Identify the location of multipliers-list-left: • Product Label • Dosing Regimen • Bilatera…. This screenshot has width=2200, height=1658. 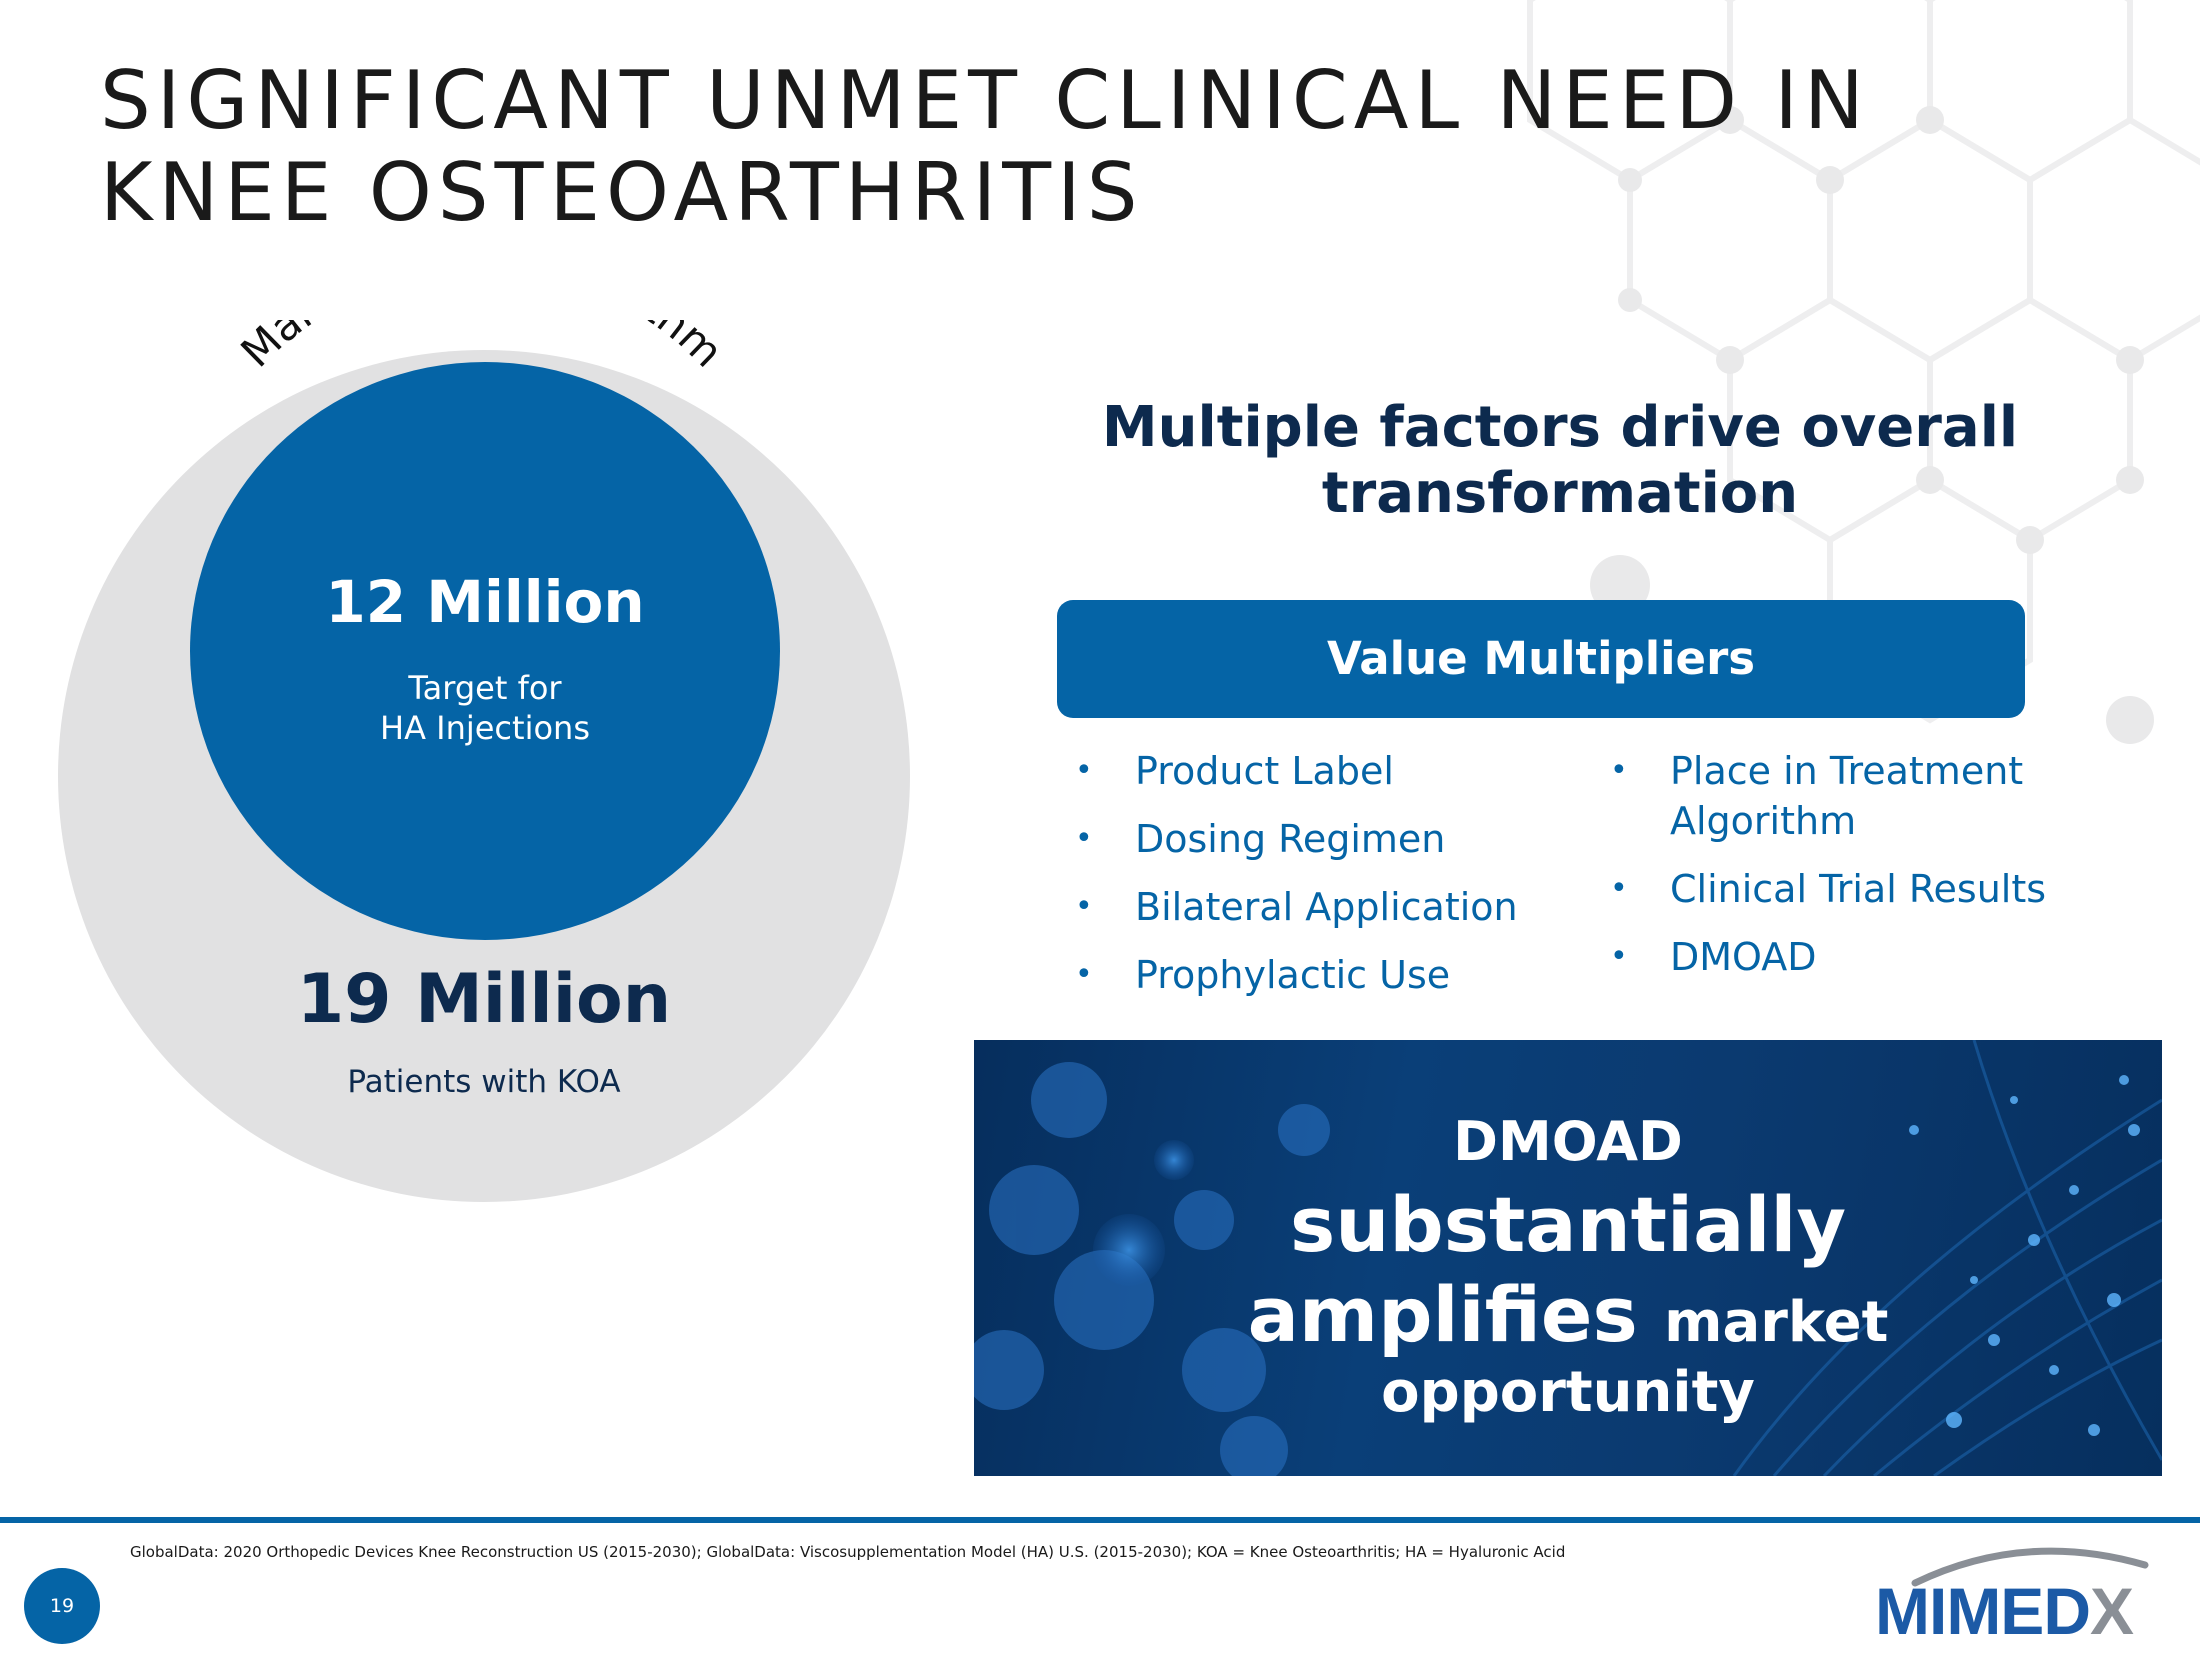
(1325, 882).